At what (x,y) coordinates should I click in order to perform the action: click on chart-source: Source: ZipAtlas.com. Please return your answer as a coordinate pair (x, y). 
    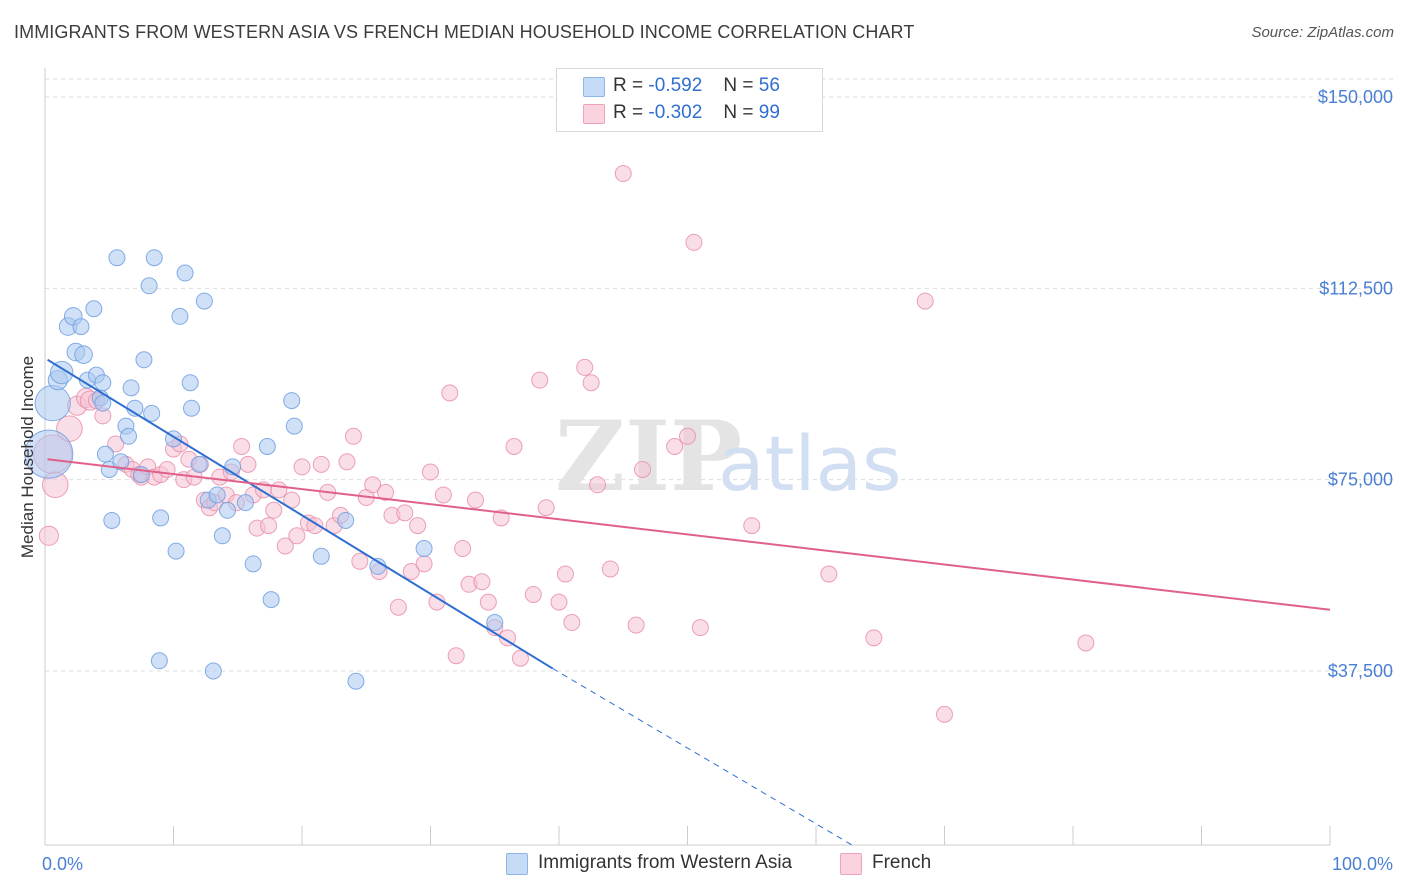
    Looking at the image, I should click on (1322, 32).